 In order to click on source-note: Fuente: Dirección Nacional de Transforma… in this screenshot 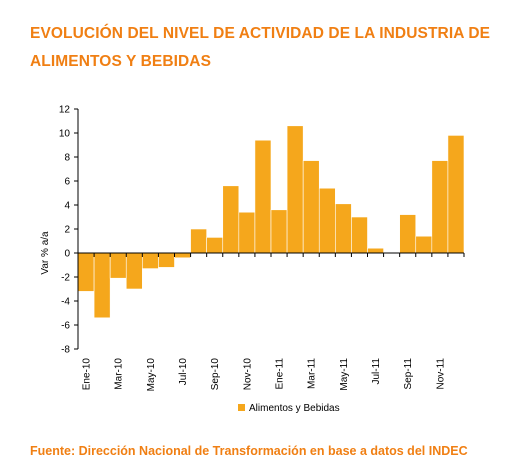, I will do `click(249, 451)`.